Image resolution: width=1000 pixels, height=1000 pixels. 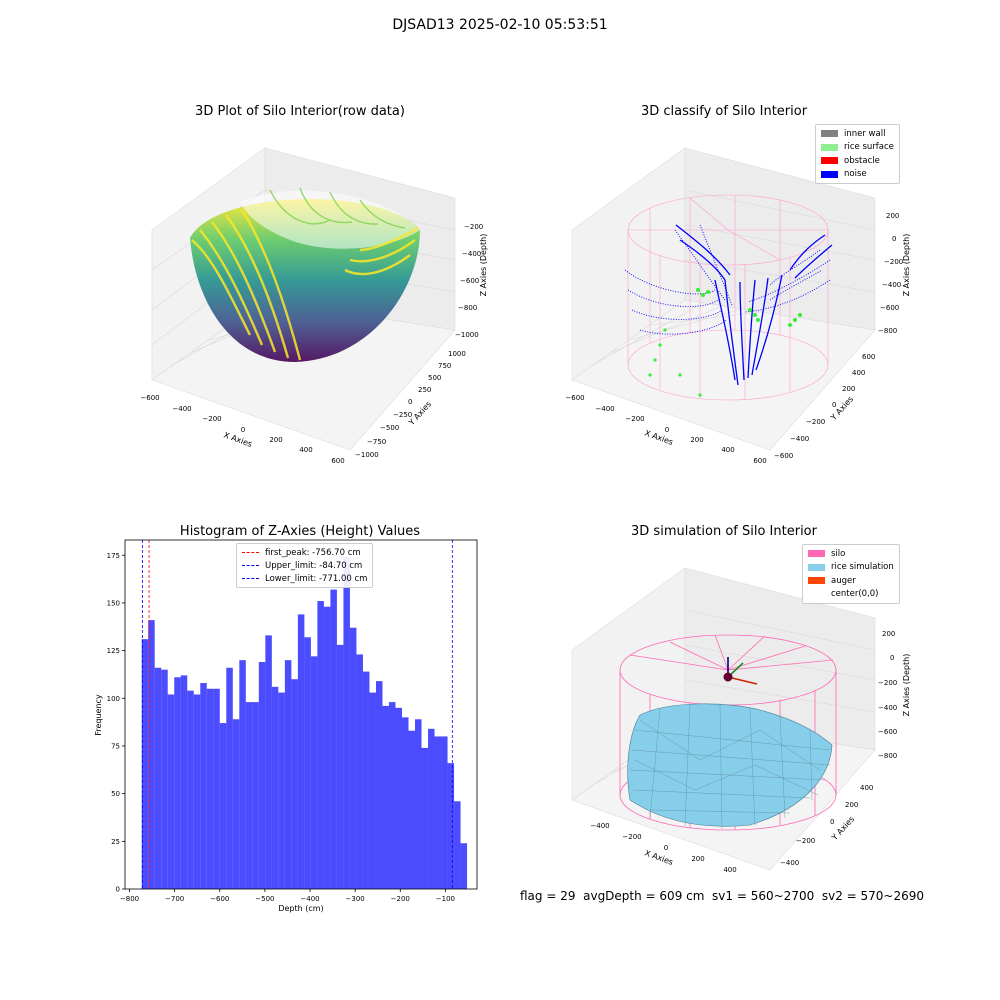 I want to click on histogram-ytick-label: 25, so click(x=115, y=842).